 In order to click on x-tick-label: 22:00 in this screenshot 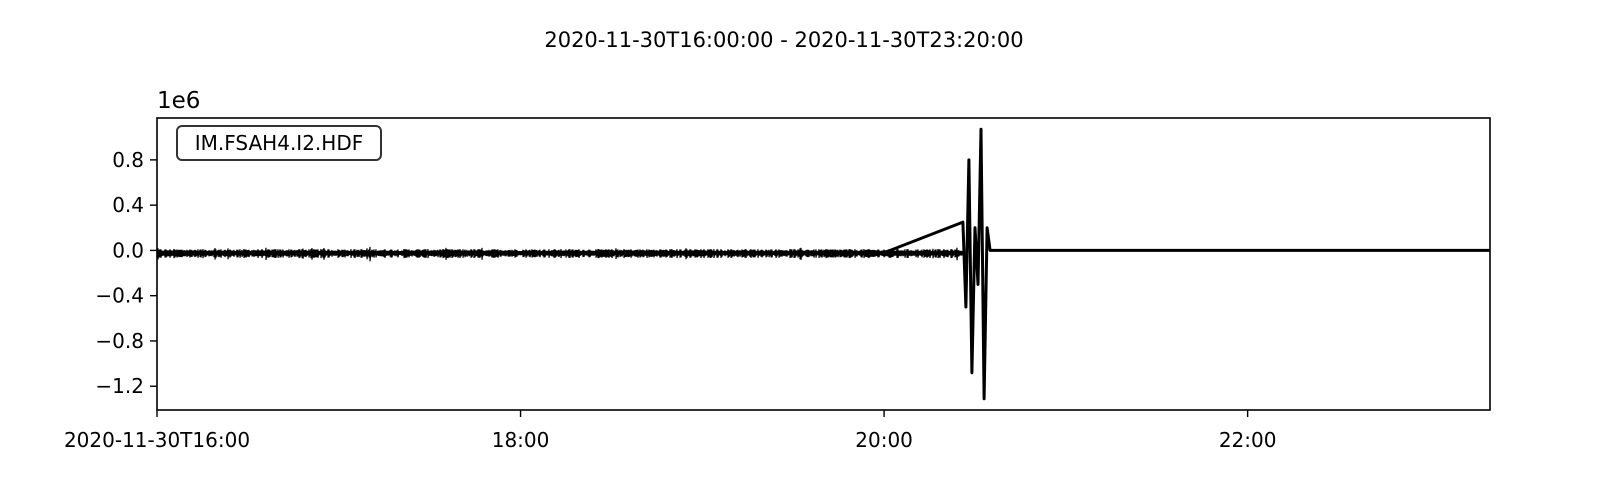, I will do `click(1248, 440)`.